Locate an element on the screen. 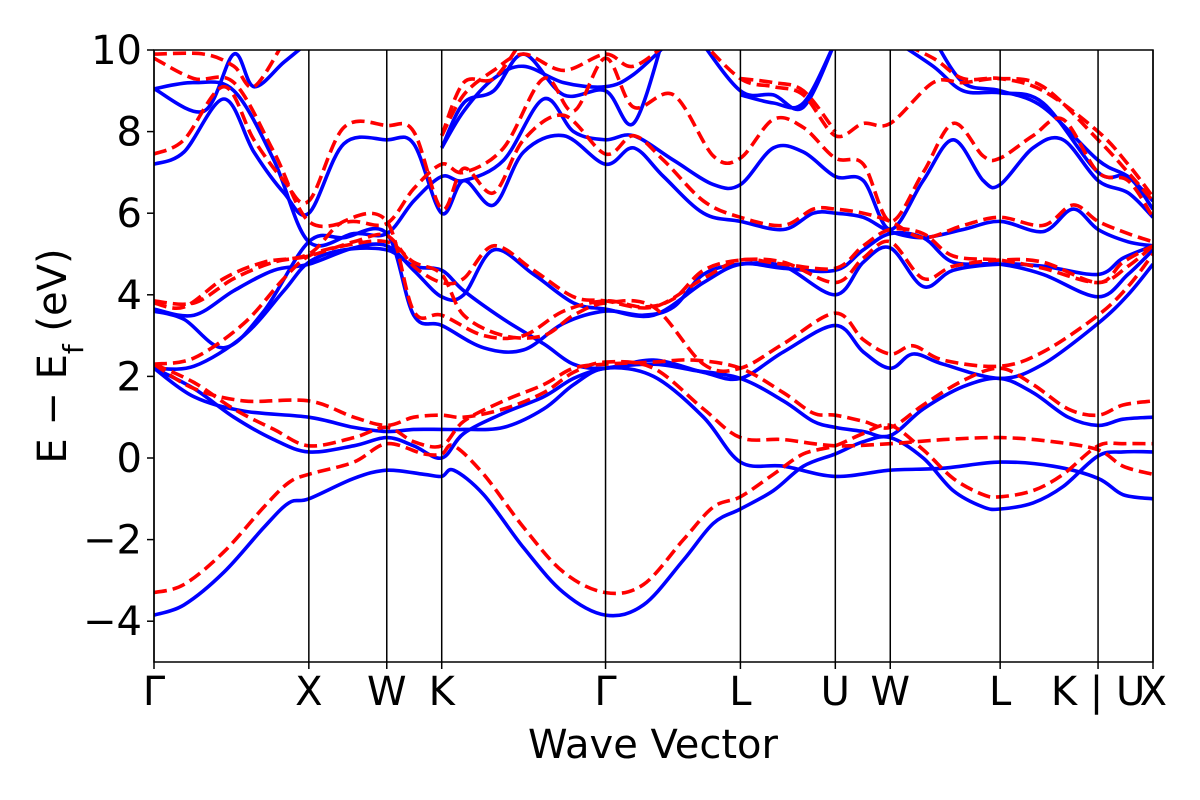  y-tick-label: −2 is located at coordinates (112, 541).